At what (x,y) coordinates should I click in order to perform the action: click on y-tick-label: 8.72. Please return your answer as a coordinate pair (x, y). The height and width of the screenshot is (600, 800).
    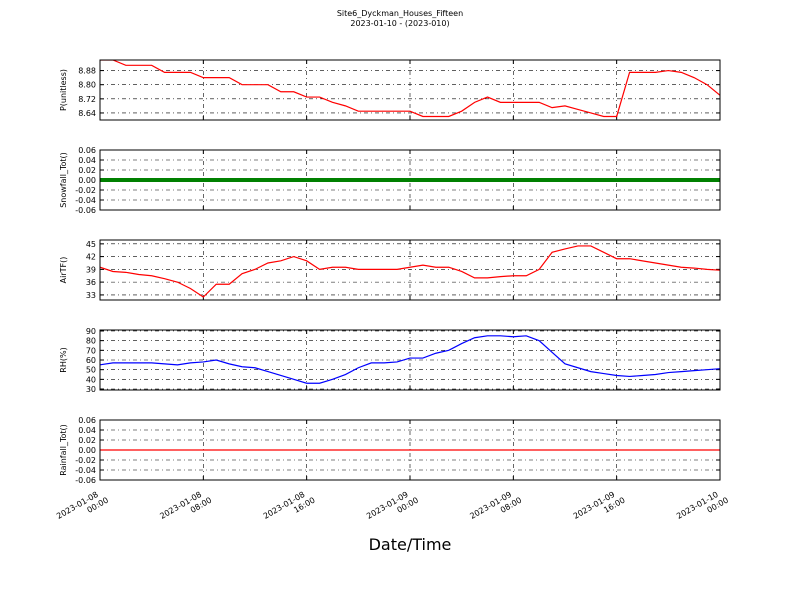
    Looking at the image, I should click on (87, 99).